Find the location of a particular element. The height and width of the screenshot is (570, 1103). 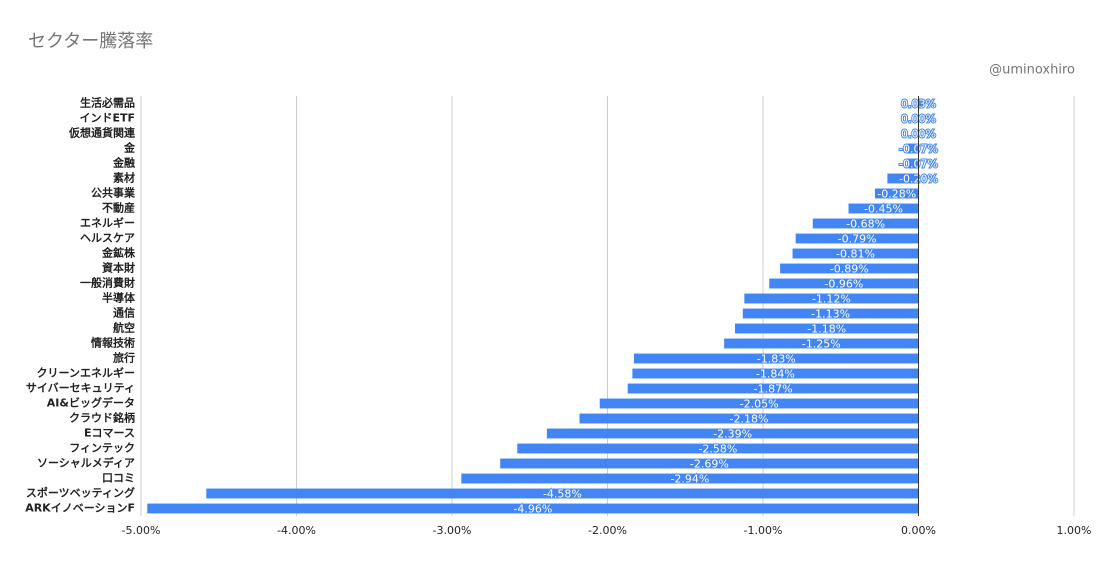

value-label: -0.96% is located at coordinates (843, 284).